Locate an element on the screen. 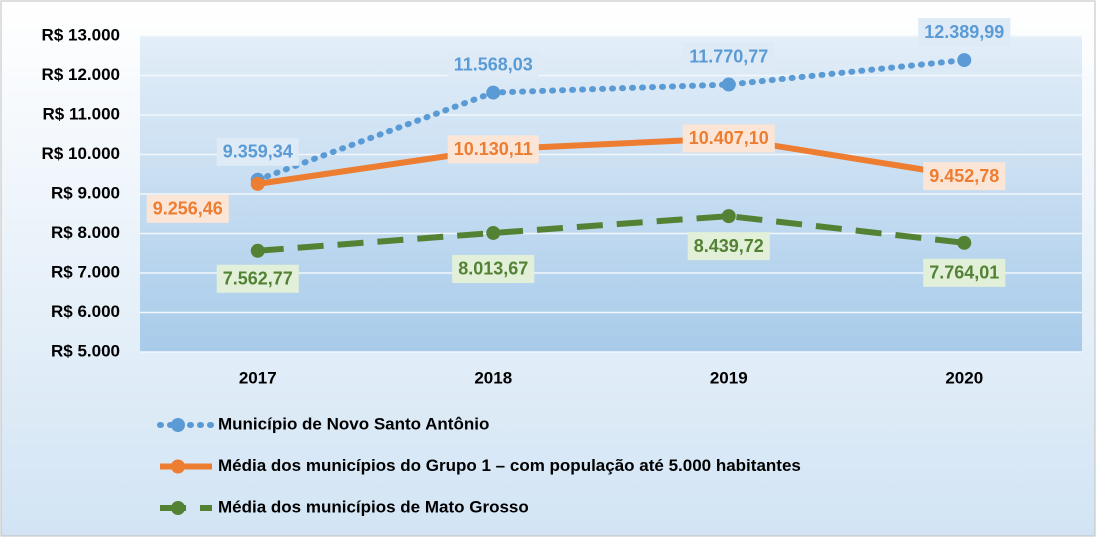 The height and width of the screenshot is (537, 1096). data-label: 10.407,10 is located at coordinates (729, 138).